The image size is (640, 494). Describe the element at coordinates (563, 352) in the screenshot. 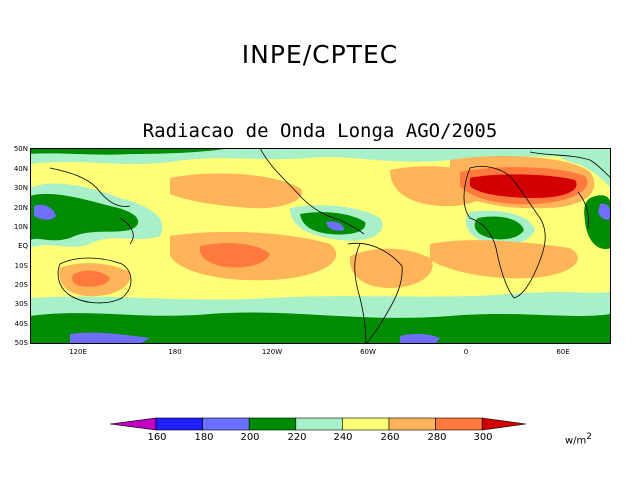

I see `lon-label-60e: 60E` at that location.